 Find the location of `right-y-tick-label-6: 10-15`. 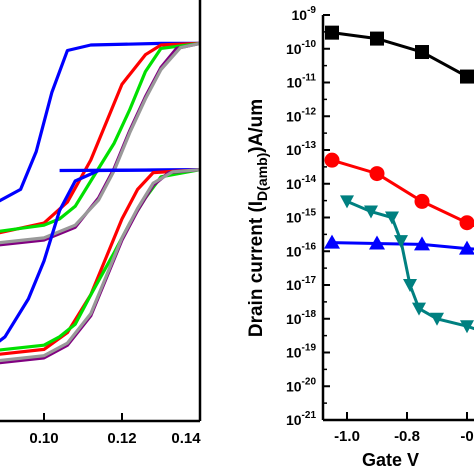

right-y-tick-label-6: 10-15 is located at coordinates (301, 217).